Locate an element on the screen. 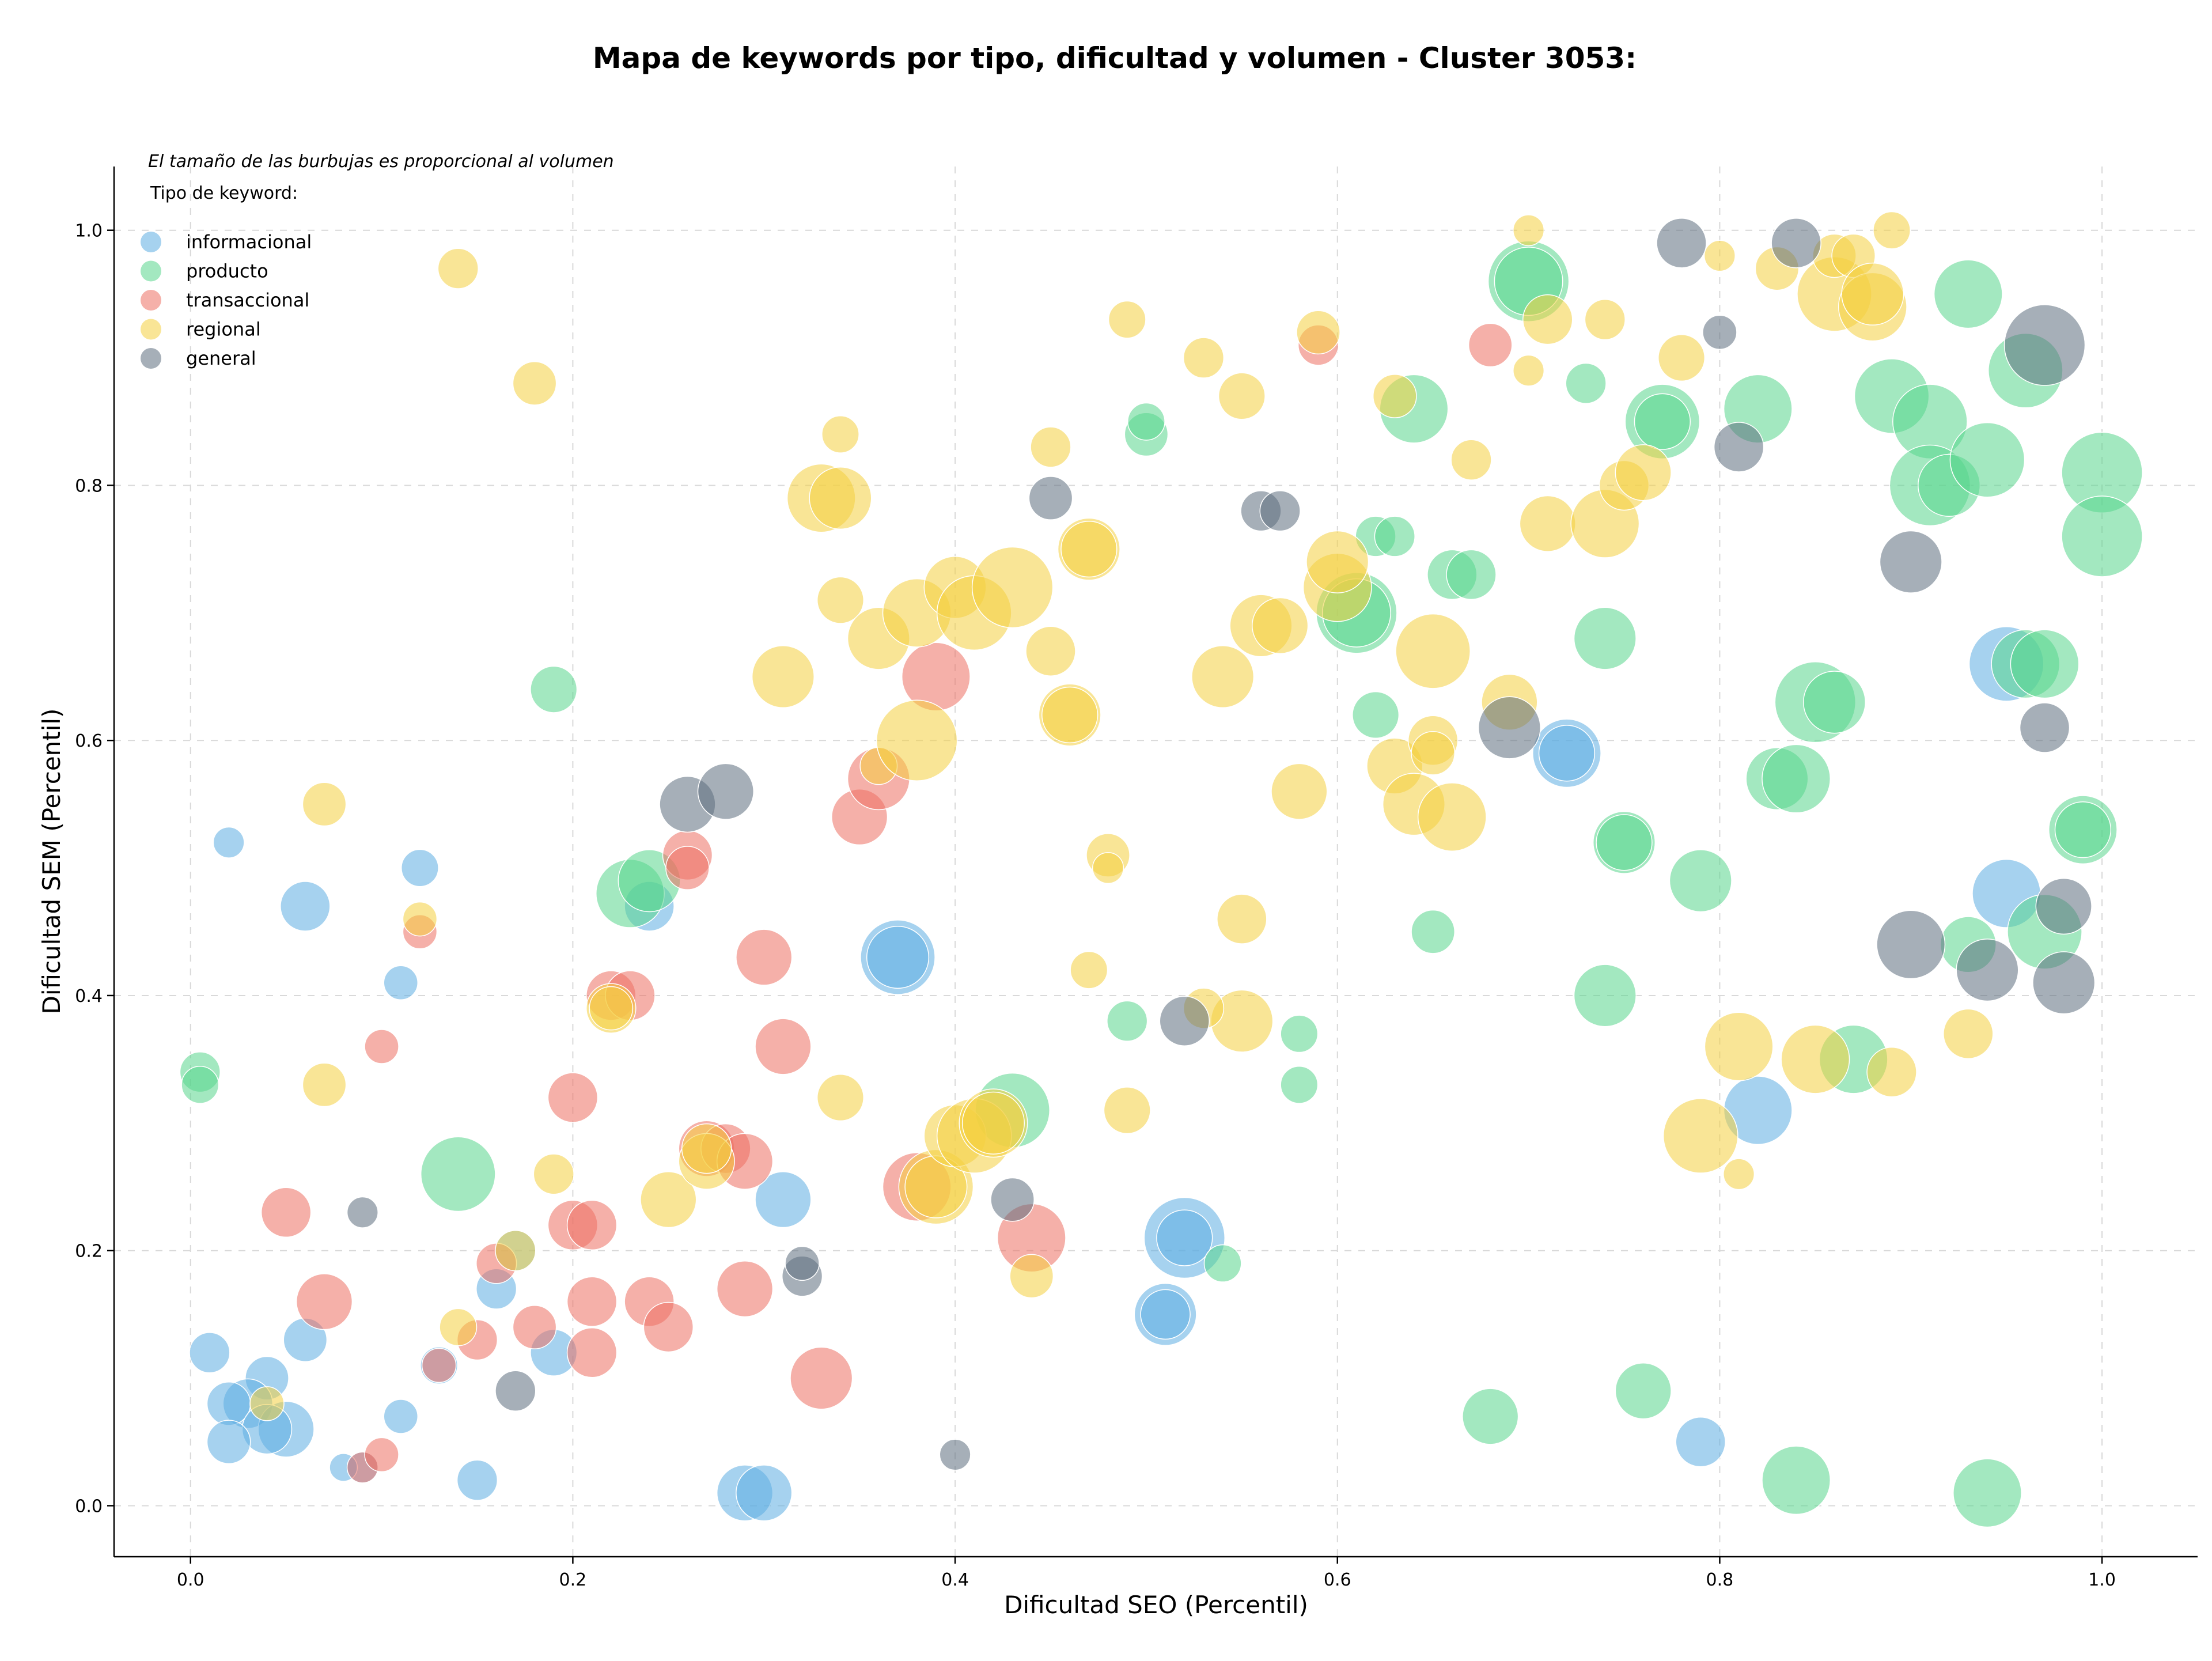 The height and width of the screenshot is (1661, 2212). y-tick-label: 0.4 is located at coordinates (89, 996).